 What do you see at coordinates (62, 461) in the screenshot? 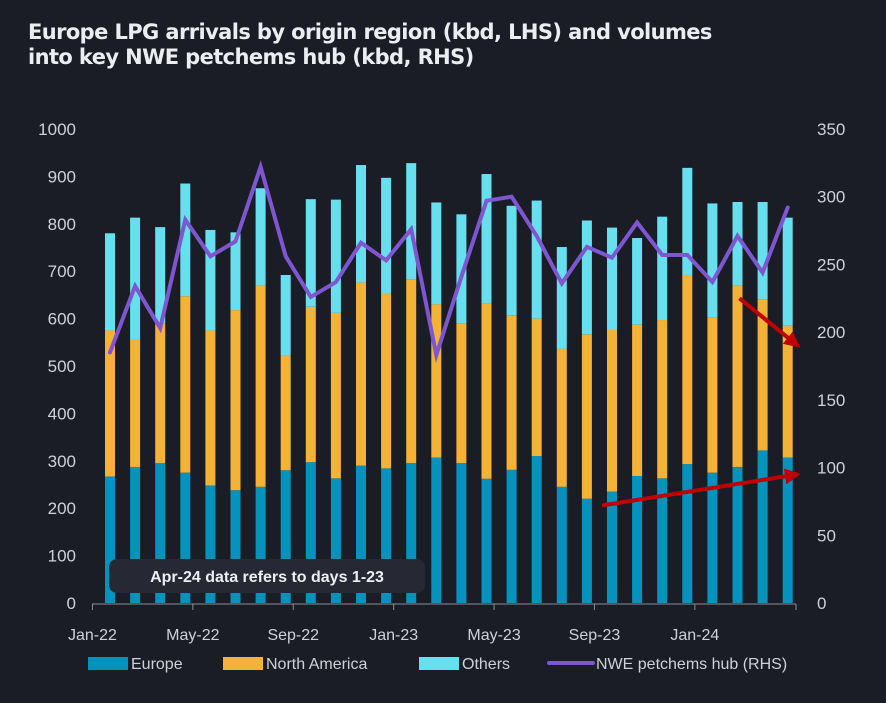
I see `y-left-tick-label: 300` at bounding box center [62, 461].